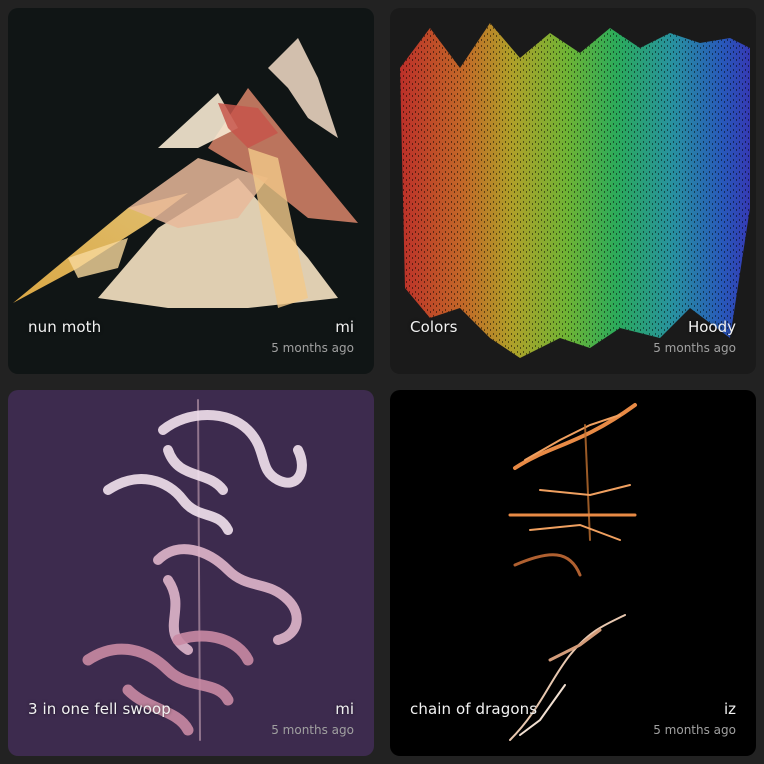 The height and width of the screenshot is (764, 764). What do you see at coordinates (99, 709) in the screenshot?
I see `artwork-title: 3 in one fell swoop` at bounding box center [99, 709].